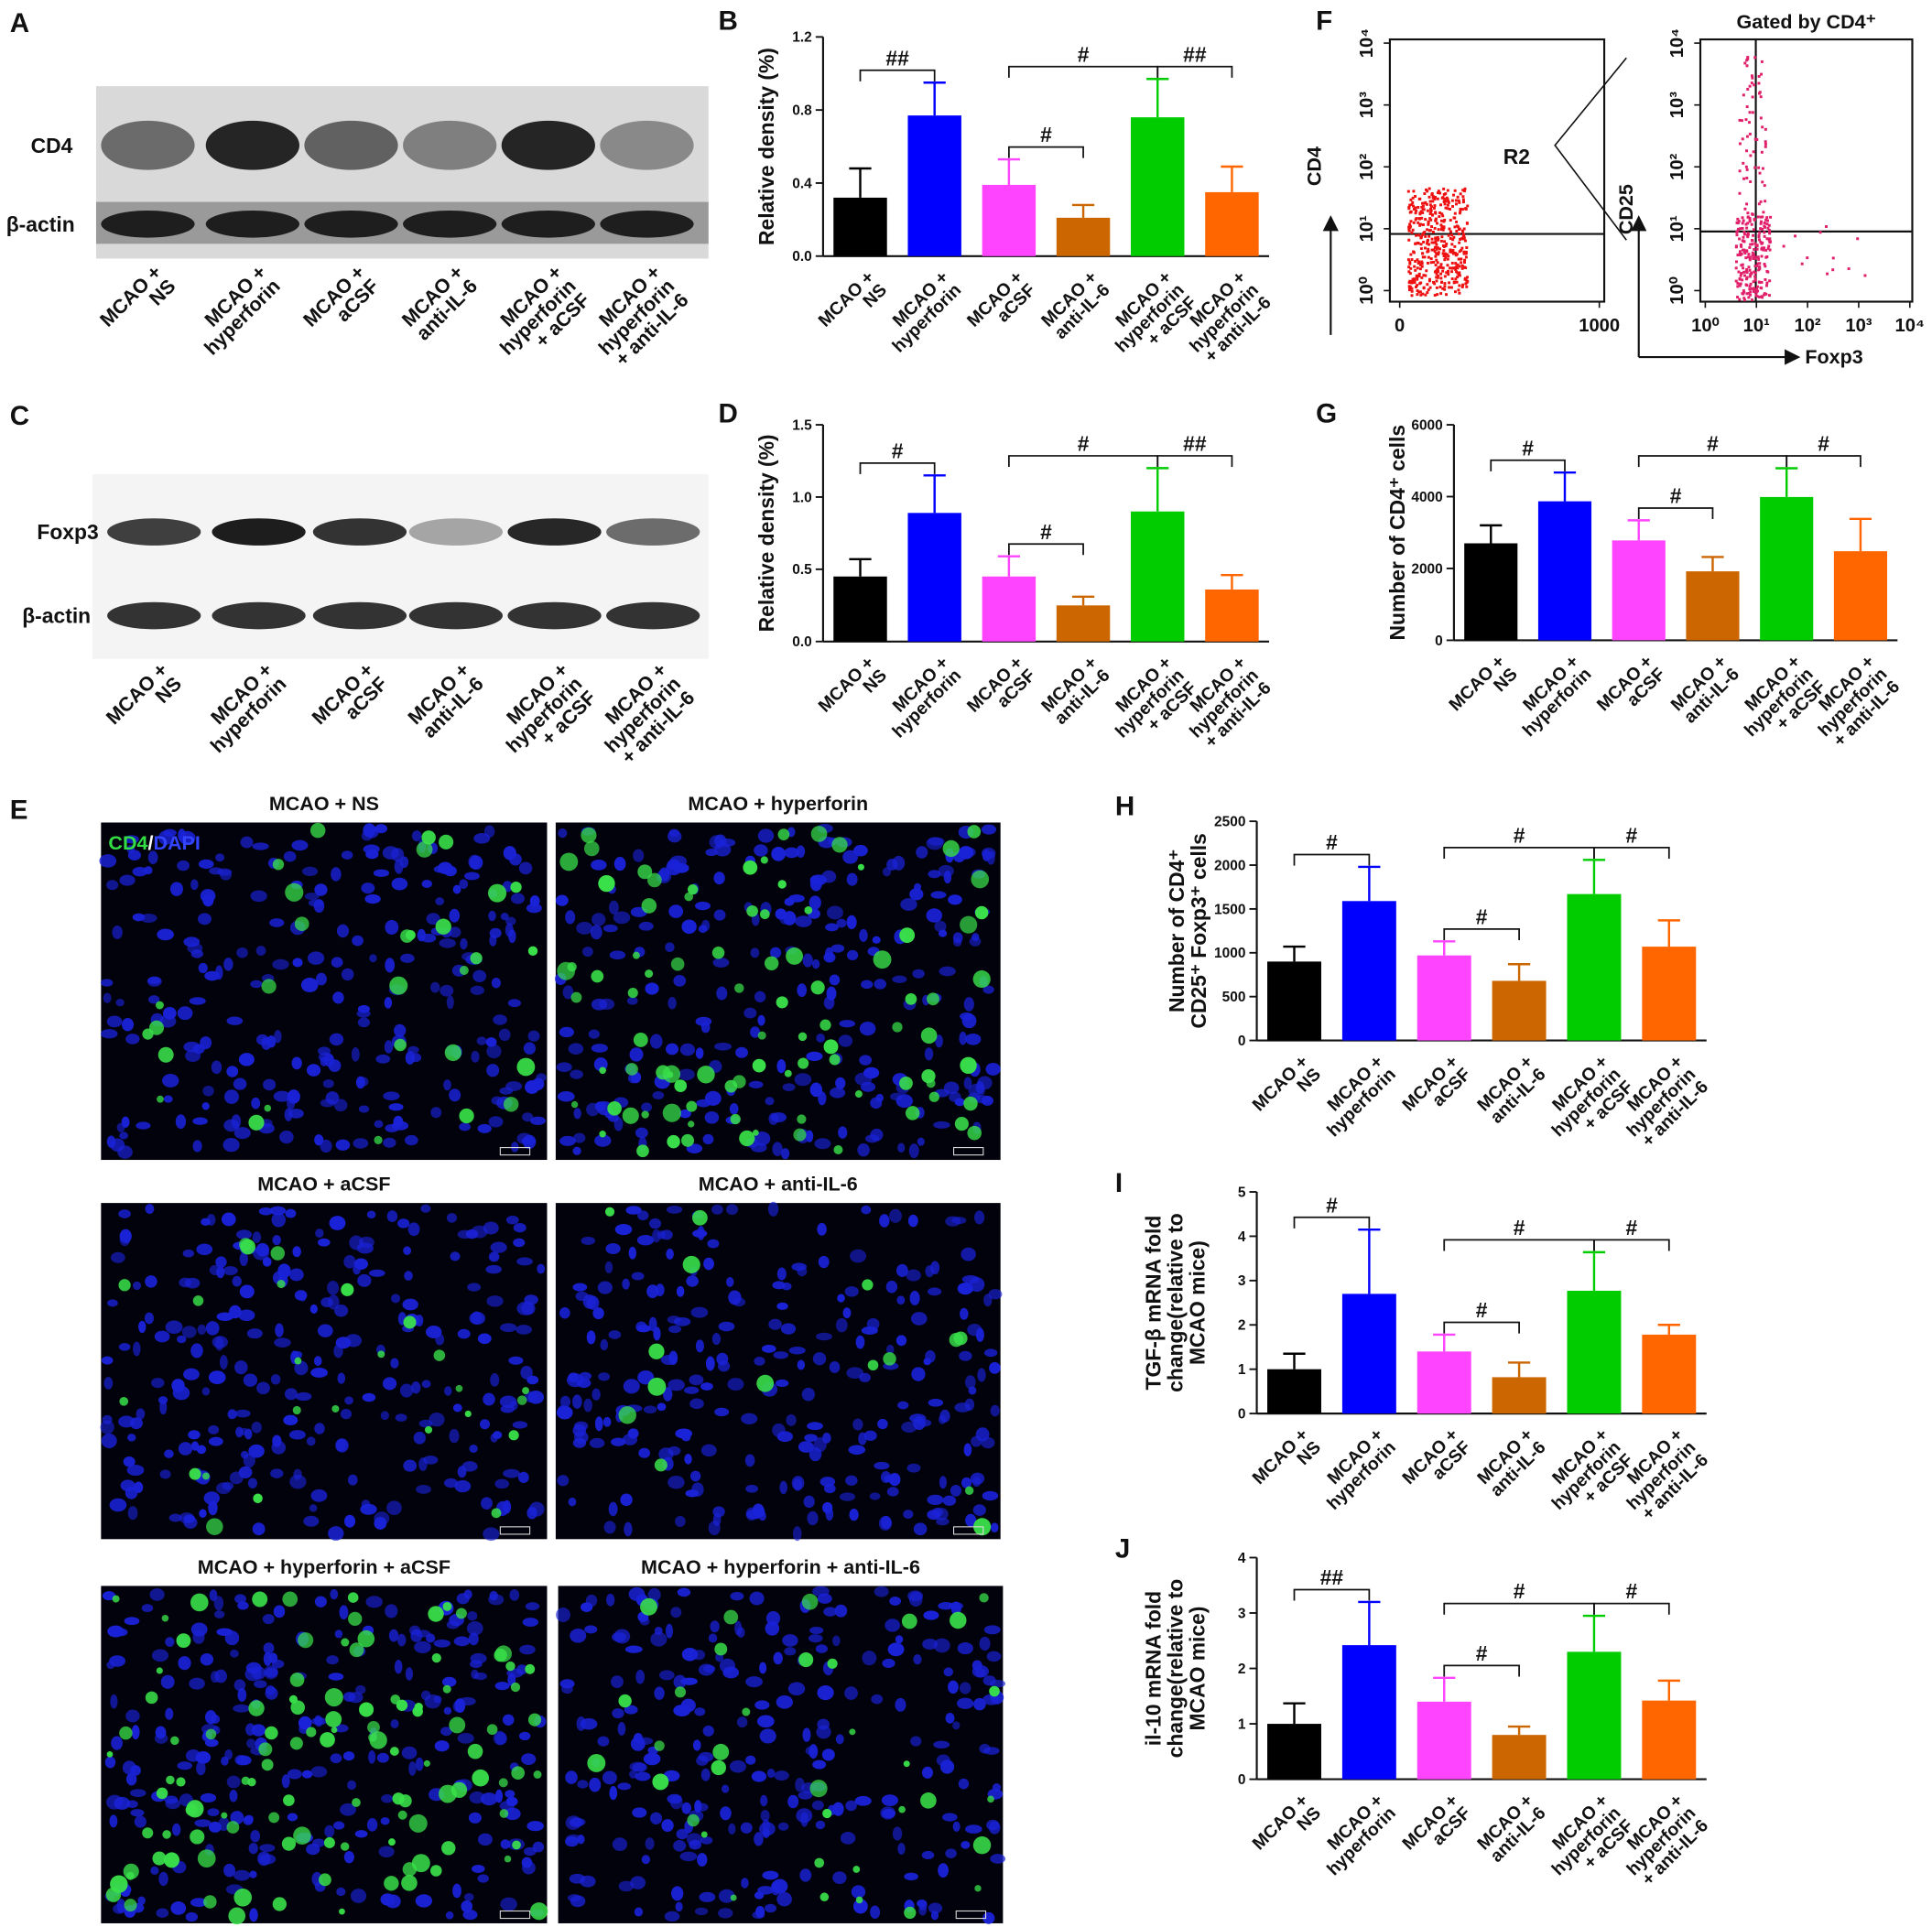 The width and height of the screenshot is (1932, 1927). Describe the element at coordinates (778, 1185) in the screenshot. I see `image-title: MCAO + anti-IL-6` at that location.